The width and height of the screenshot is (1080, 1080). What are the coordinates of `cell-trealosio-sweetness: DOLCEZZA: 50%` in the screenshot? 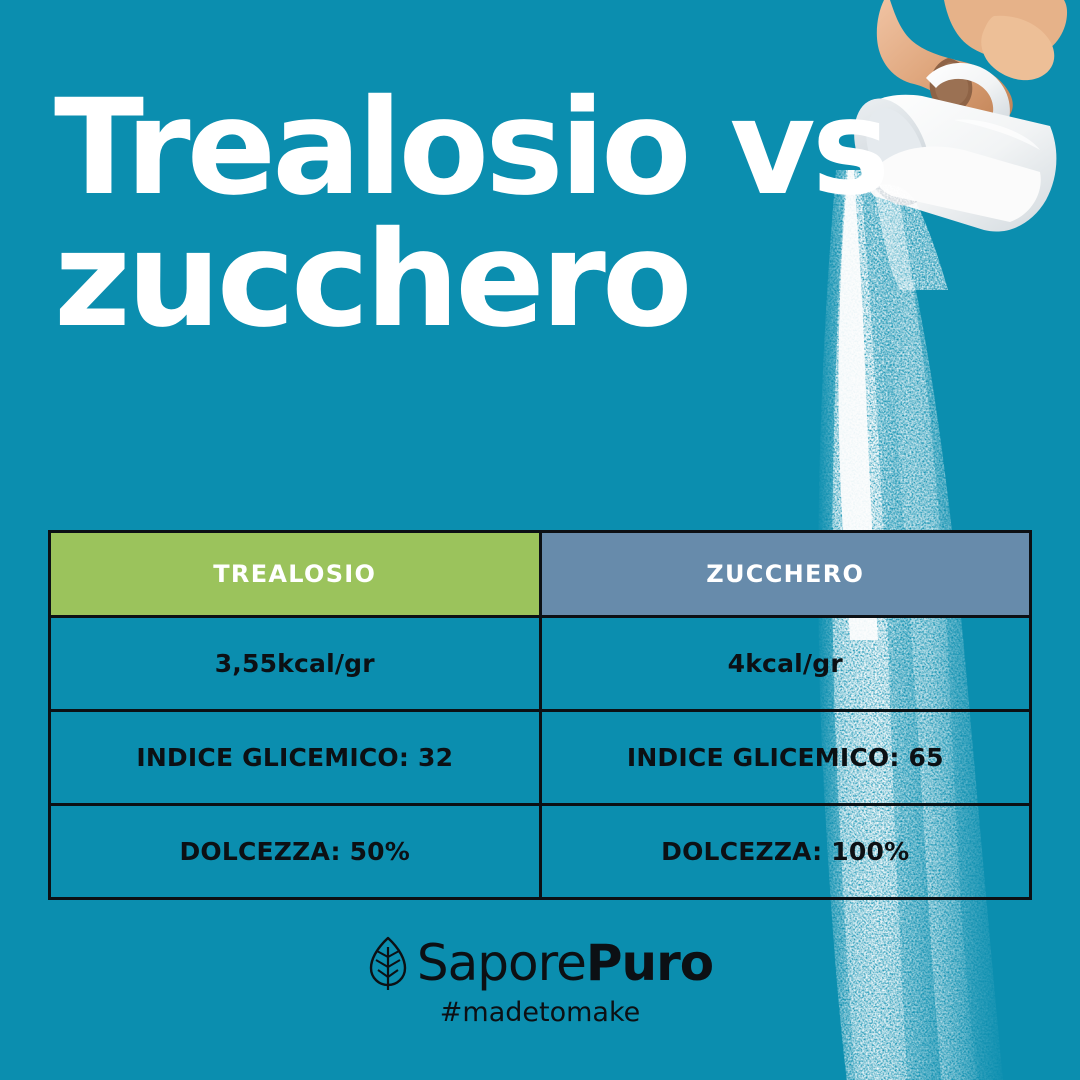 It's located at (295, 851).